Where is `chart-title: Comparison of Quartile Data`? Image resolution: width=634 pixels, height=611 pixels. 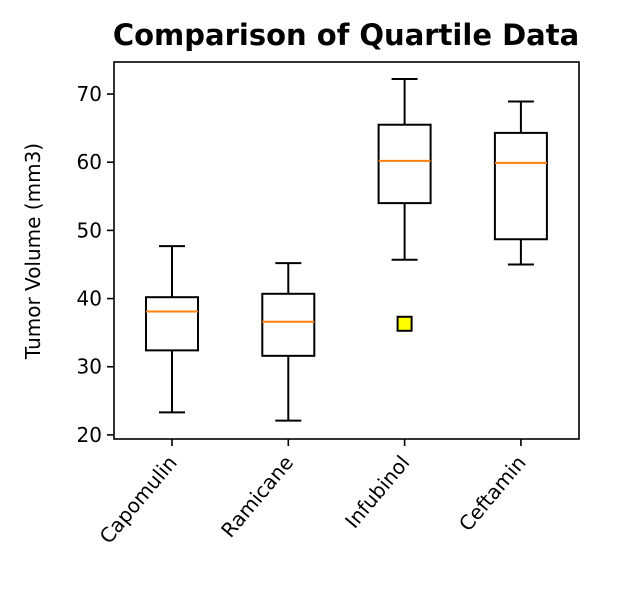 chart-title: Comparison of Quartile Data is located at coordinates (346, 35).